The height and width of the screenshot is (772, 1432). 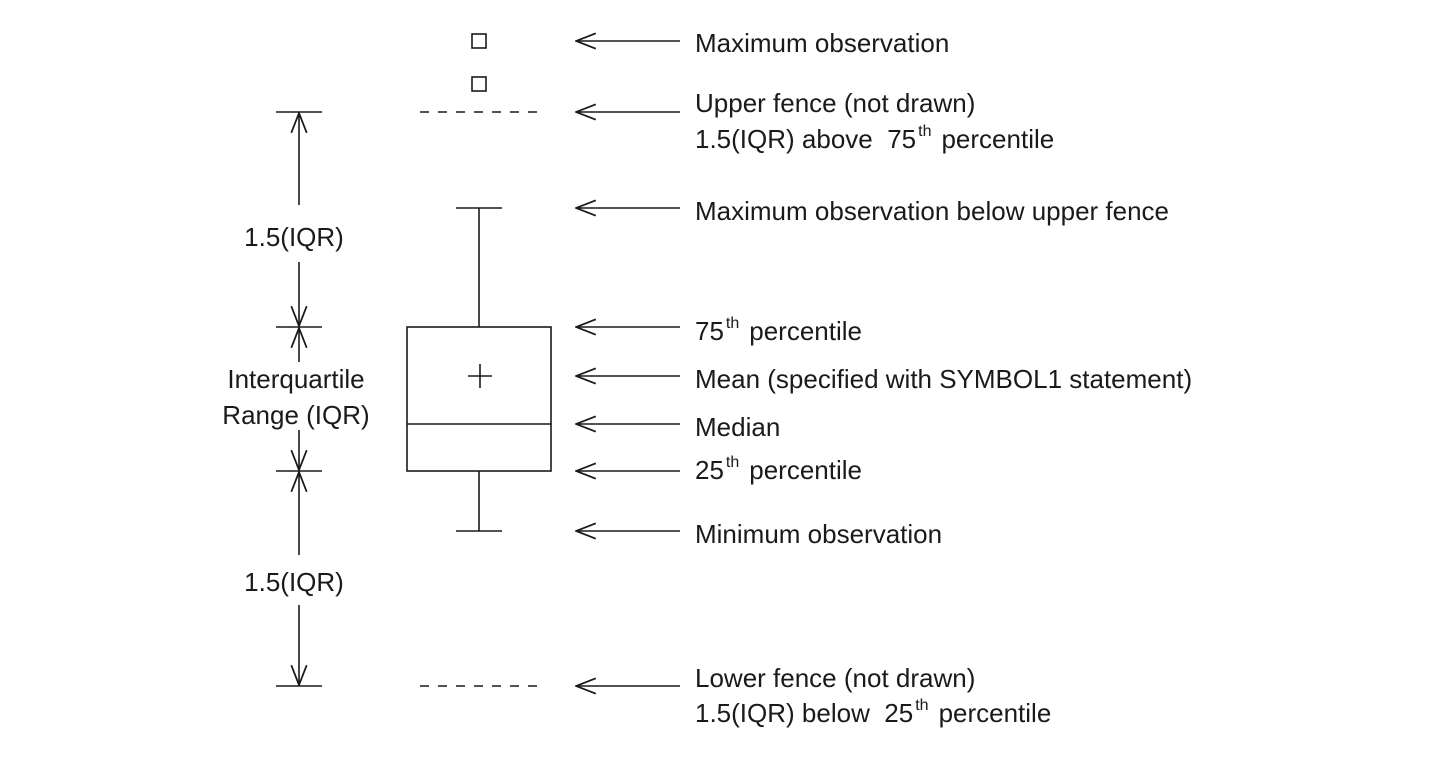 What do you see at coordinates (295, 415) in the screenshot?
I see `iqr-label-line2: Range (IQR)` at bounding box center [295, 415].